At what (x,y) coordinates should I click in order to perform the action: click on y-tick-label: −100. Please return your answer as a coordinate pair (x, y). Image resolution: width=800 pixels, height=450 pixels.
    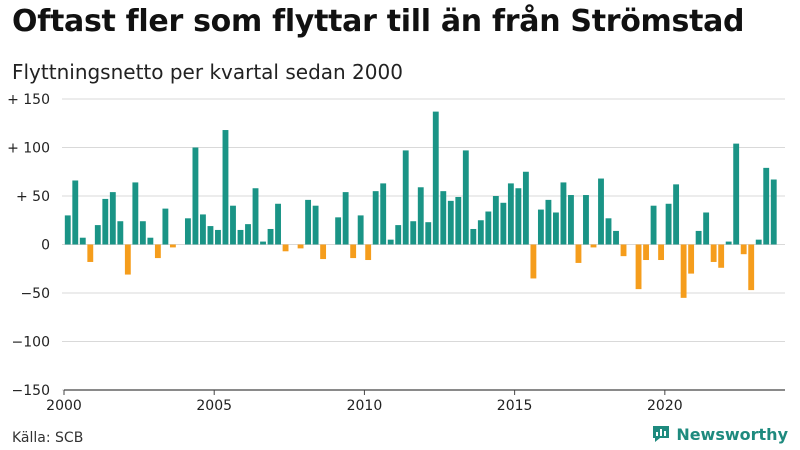
    Looking at the image, I should click on (31, 343).